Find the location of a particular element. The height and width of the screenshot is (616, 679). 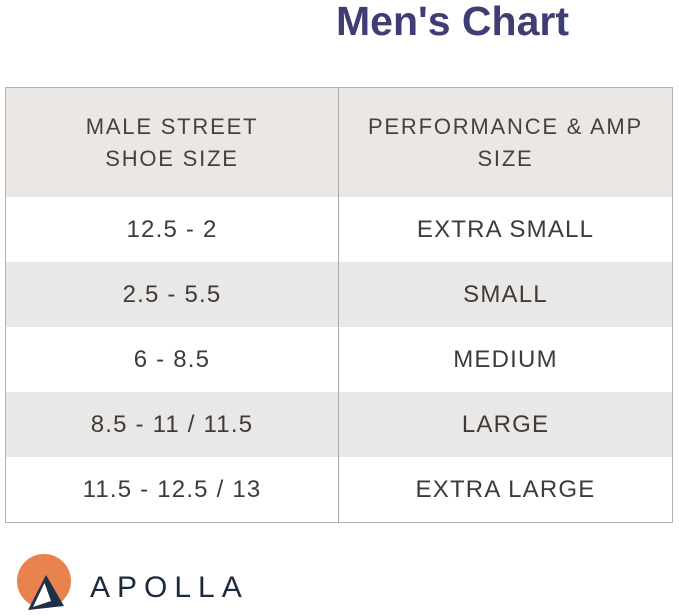

cell-shoe-size: 11.5 - 12.5 / 13 is located at coordinates (172, 489).